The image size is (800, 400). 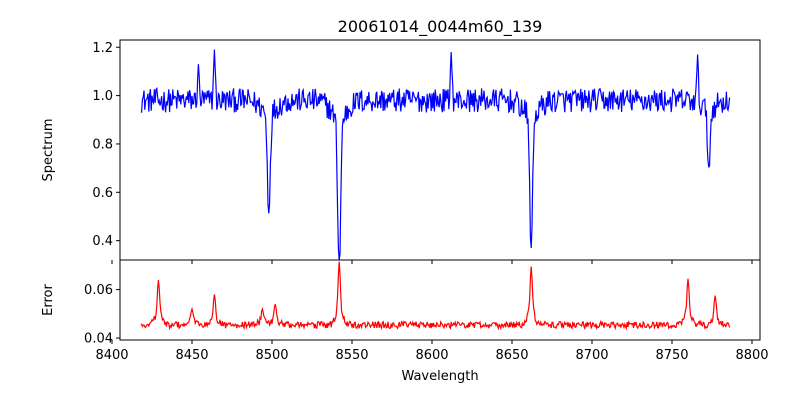 I want to click on x-tick-label: 8500, so click(x=271, y=355).